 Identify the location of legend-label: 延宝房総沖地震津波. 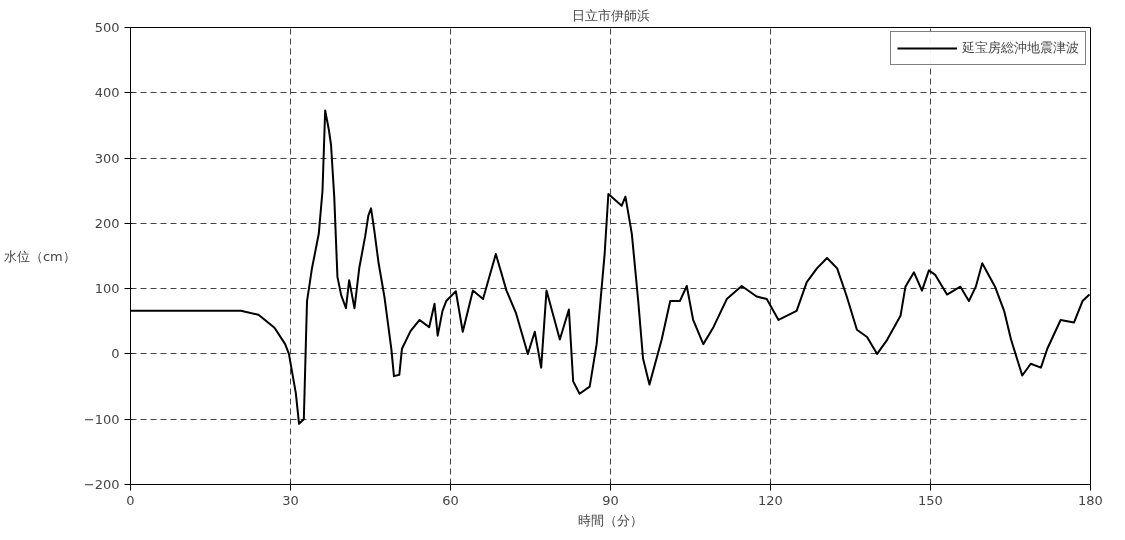
(1020, 48).